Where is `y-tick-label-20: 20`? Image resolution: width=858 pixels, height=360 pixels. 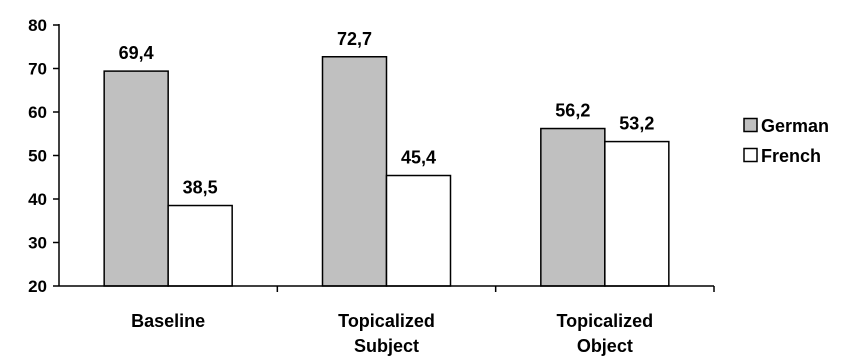 y-tick-label-20: 20 is located at coordinates (37, 286).